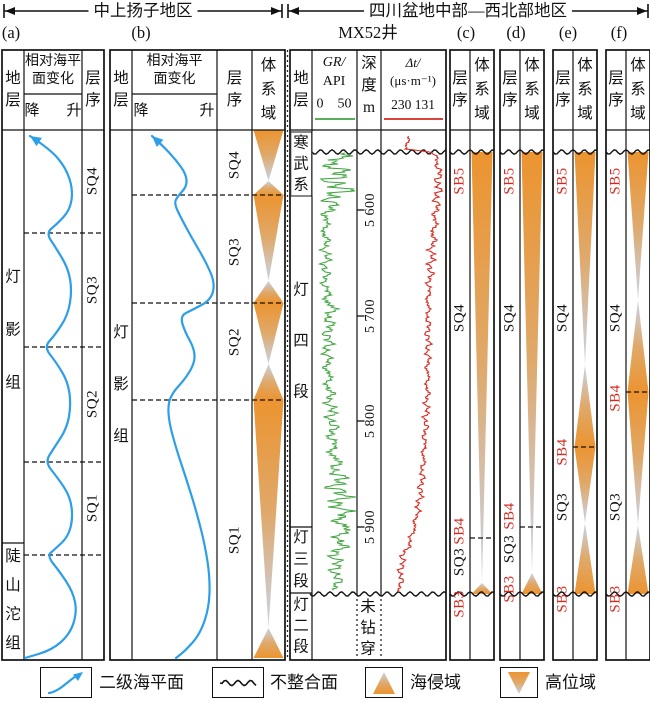  What do you see at coordinates (619, 32) in the screenshot?
I see `panel-label-f: (f)` at bounding box center [619, 32].